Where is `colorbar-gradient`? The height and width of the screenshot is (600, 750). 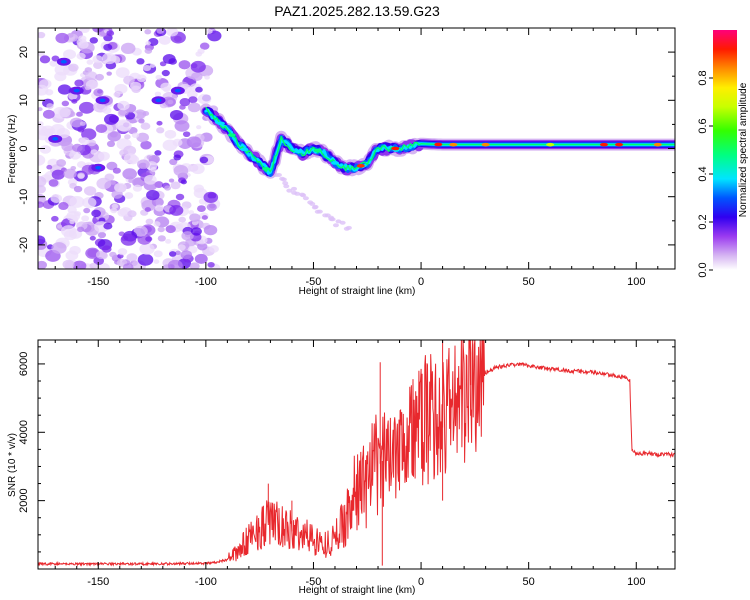 colorbar-gradient is located at coordinates (725, 150).